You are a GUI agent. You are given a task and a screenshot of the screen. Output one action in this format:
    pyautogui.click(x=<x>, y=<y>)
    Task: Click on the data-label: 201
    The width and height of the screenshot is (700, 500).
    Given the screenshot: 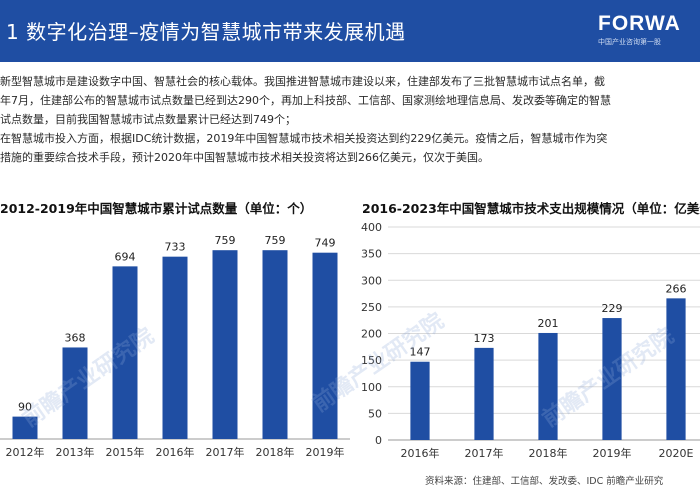 What is the action you would take?
    pyautogui.click(x=548, y=323)
    